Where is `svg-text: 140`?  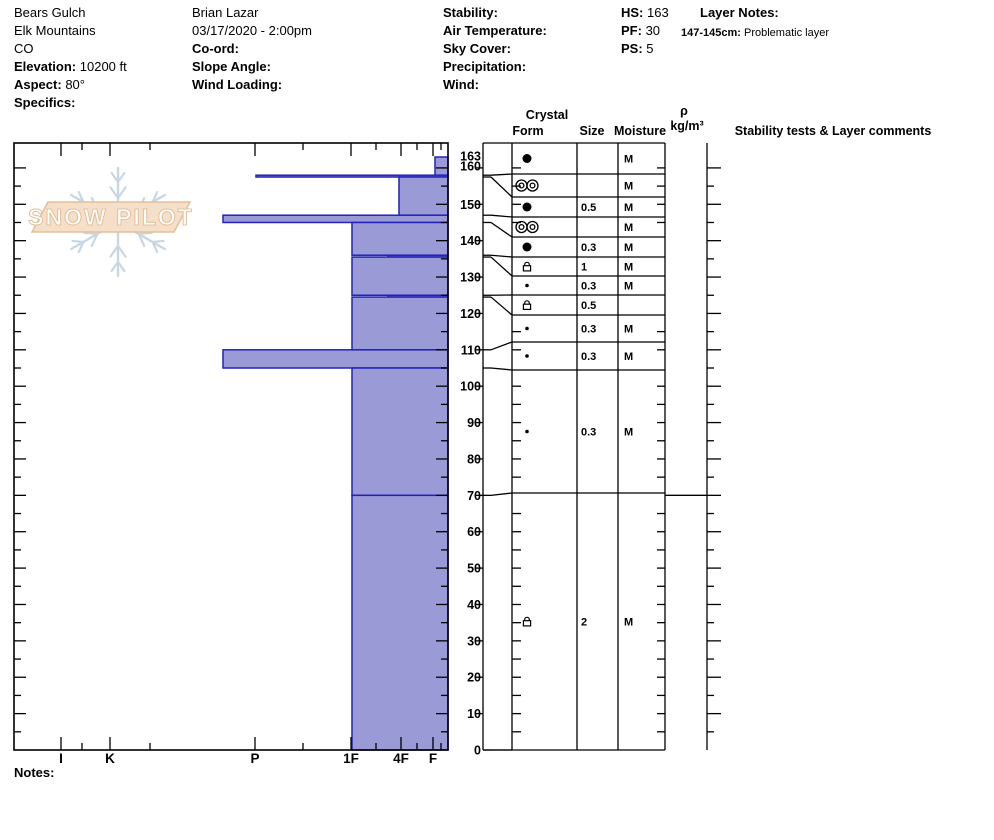
svg-text: 140 is located at coordinates (470, 241).